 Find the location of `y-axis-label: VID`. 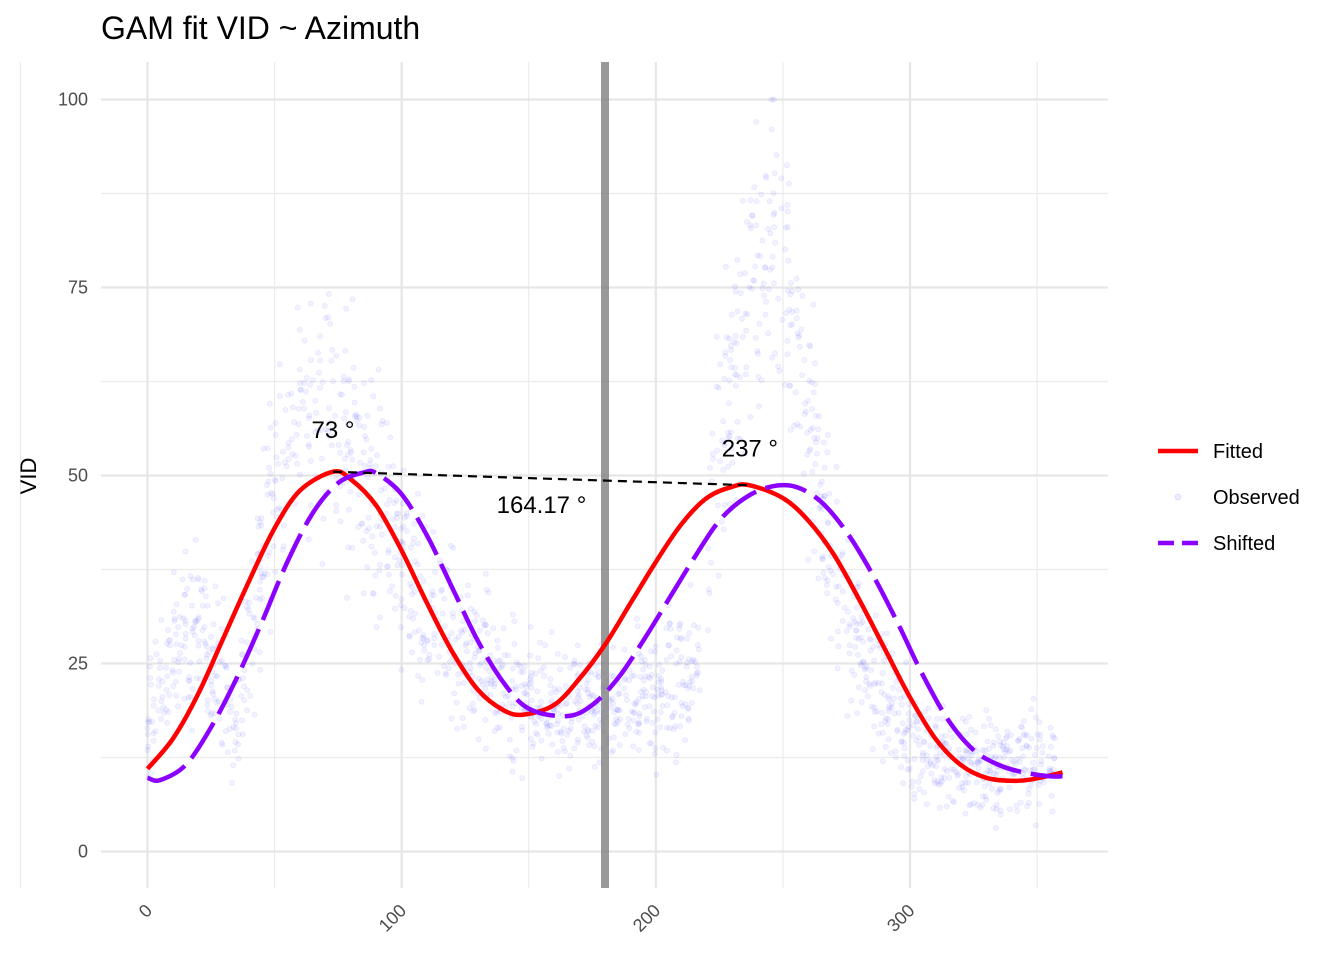

y-axis-label: VID is located at coordinates (28, 476).